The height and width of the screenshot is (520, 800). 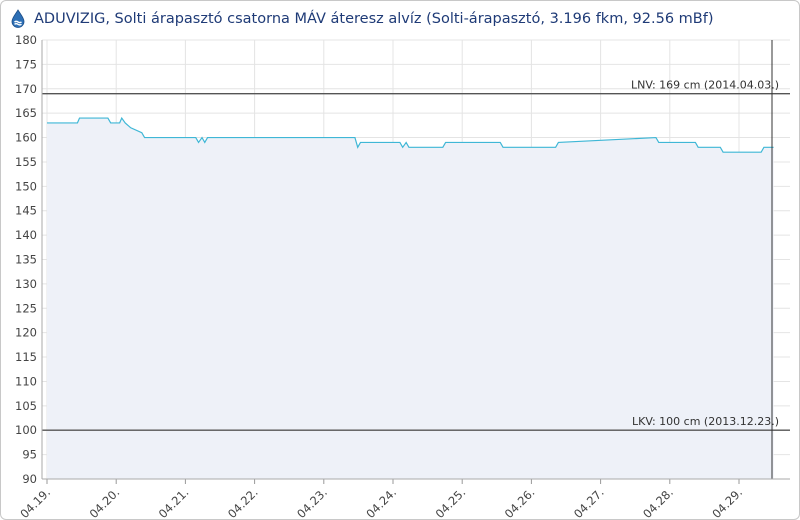 What do you see at coordinates (29, 455) in the screenshot?
I see `y-tick-label: 95` at bounding box center [29, 455].